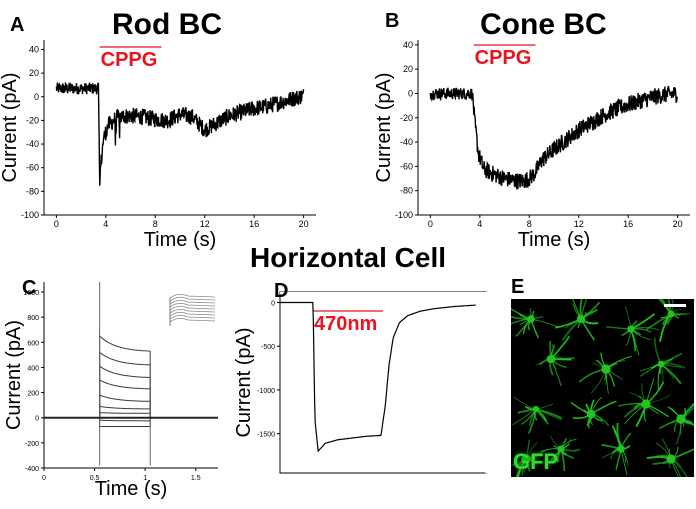 The height and width of the screenshot is (509, 696). What do you see at coordinates (675, 305) in the screenshot?
I see `scale-bar` at bounding box center [675, 305].